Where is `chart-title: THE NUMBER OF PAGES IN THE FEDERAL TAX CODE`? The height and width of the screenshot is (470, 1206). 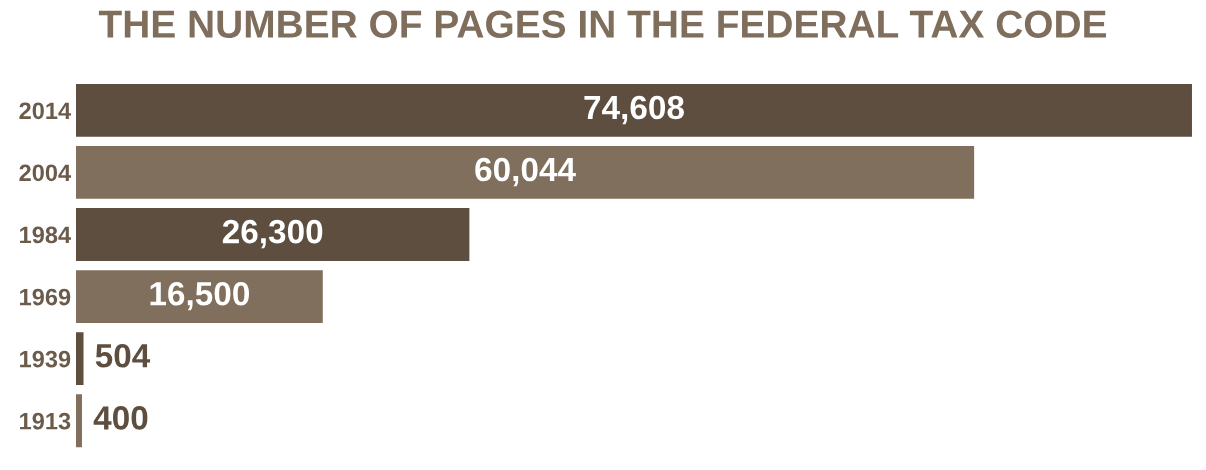
chart-title: THE NUMBER OF PAGES IN THE FEDERAL TAX CODE is located at coordinates (602, 24).